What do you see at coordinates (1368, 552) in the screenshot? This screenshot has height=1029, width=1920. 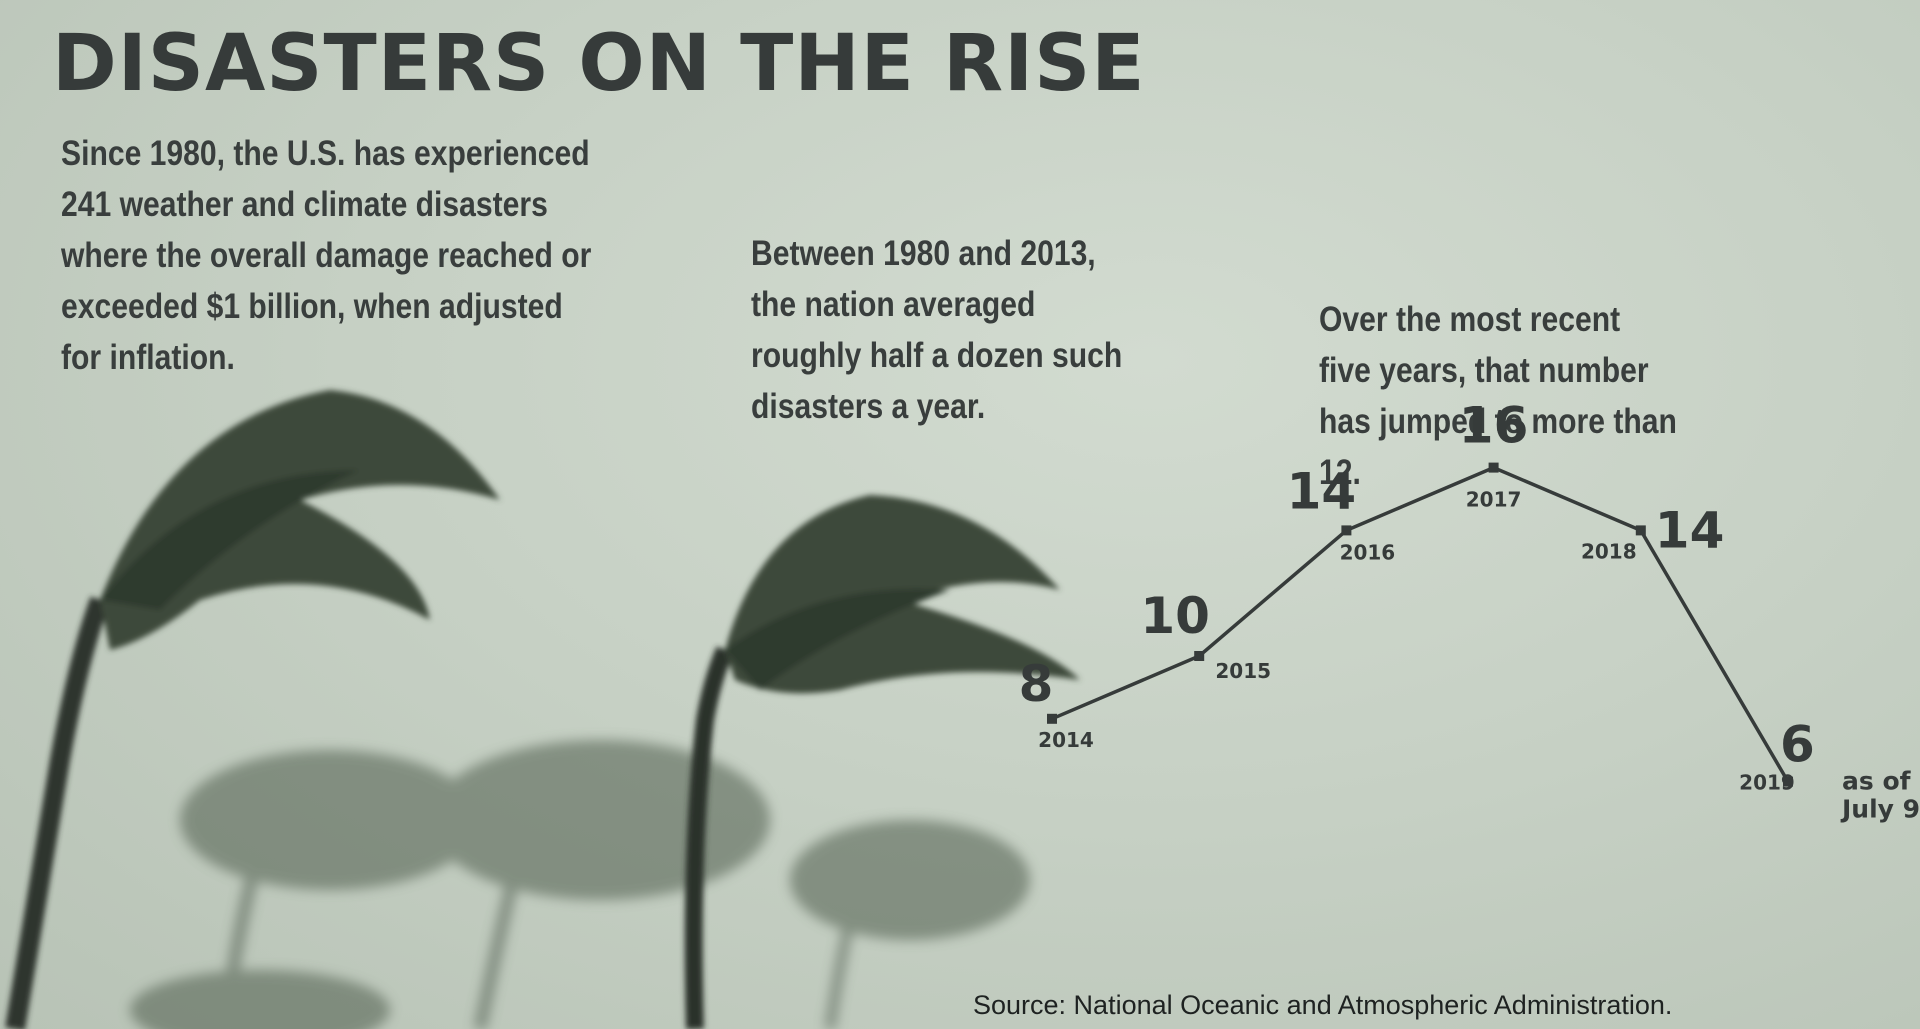 I see `year-label-2016: 2016` at bounding box center [1368, 552].